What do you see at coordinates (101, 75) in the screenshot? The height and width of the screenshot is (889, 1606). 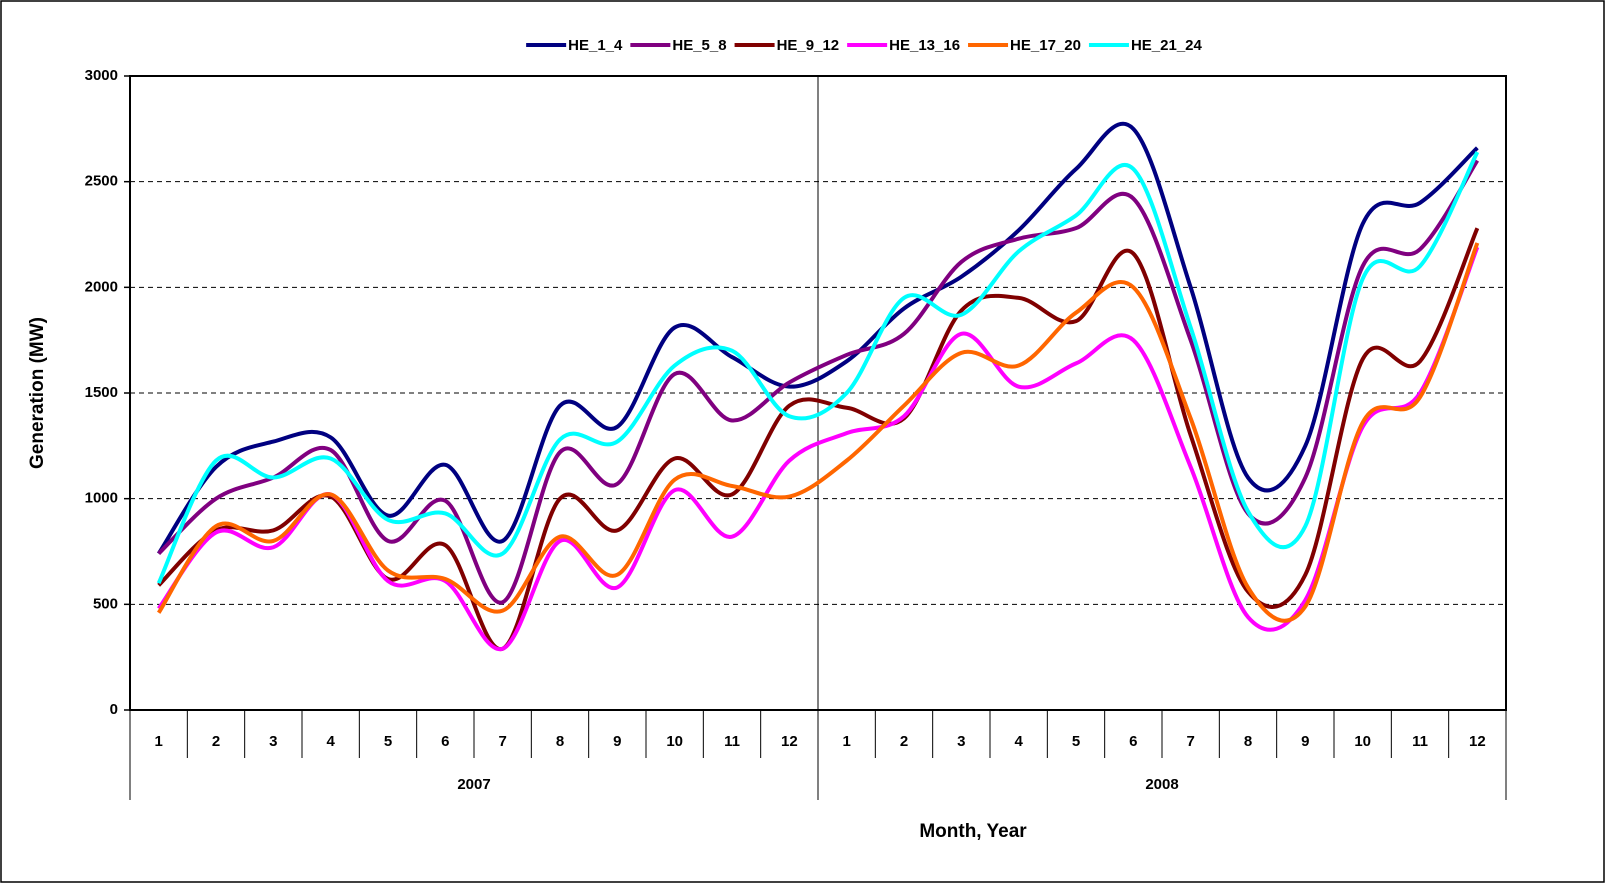 I see `y-tick-label: 3000` at bounding box center [101, 75].